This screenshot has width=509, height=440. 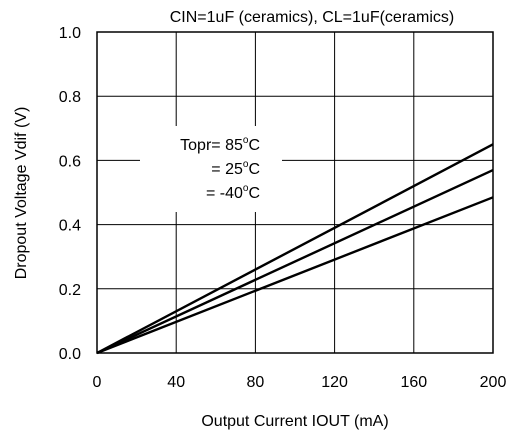 I want to click on x-tick-label: 80, so click(x=256, y=382).